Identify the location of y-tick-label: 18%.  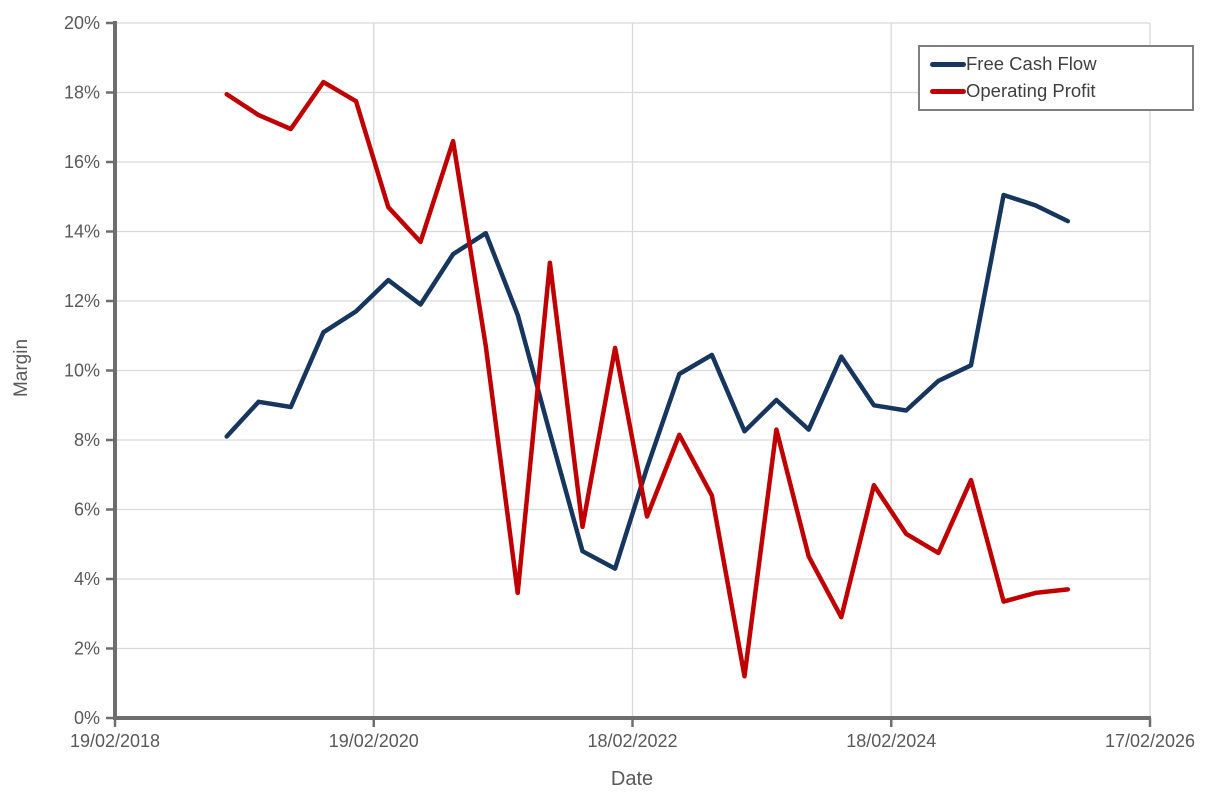
(82, 93).